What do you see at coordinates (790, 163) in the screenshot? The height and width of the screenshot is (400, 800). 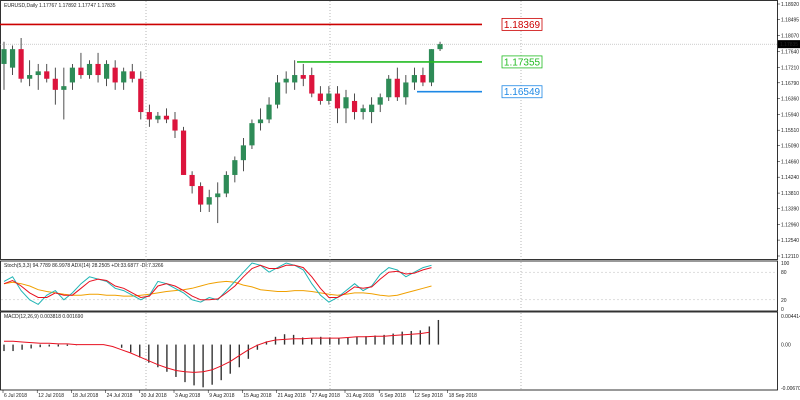 I see `price-tick-label: 1.14660` at bounding box center [790, 163].